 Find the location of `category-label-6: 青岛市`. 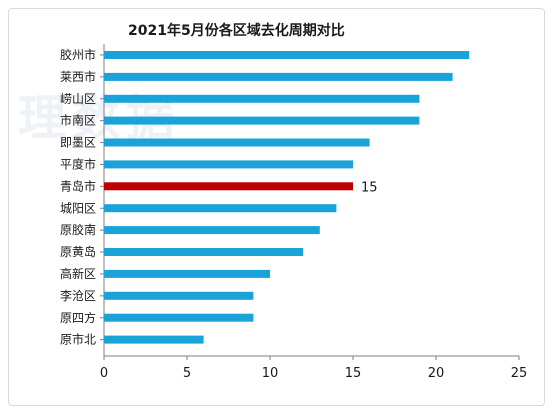

category-label-6: 青岛市 is located at coordinates (78, 185).